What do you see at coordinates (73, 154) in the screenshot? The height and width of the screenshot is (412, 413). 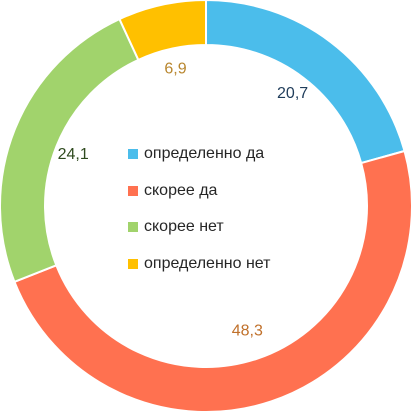 I see `data-label: 24,1` at bounding box center [73, 154].